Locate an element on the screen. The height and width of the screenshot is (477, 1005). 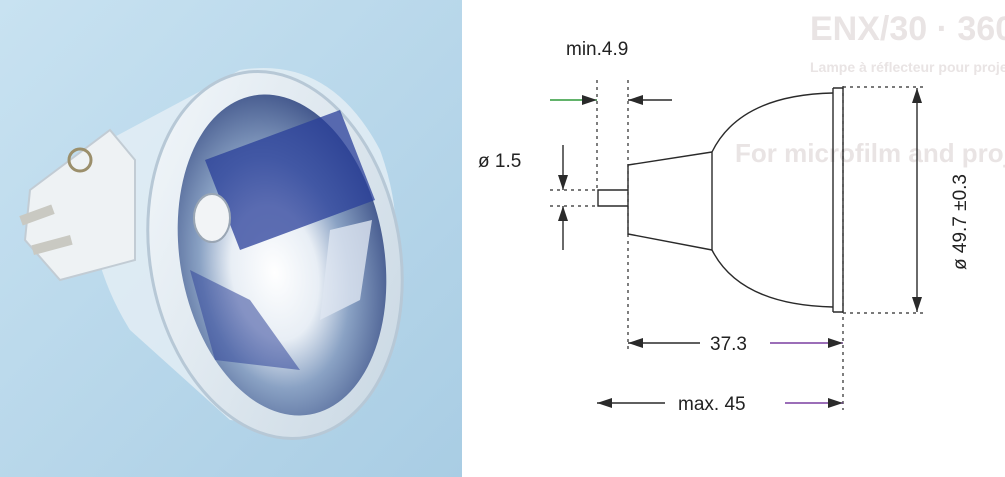
bleed-through-line2: Lampe à réflecteur pour projecteur is located at coordinates (907, 67).